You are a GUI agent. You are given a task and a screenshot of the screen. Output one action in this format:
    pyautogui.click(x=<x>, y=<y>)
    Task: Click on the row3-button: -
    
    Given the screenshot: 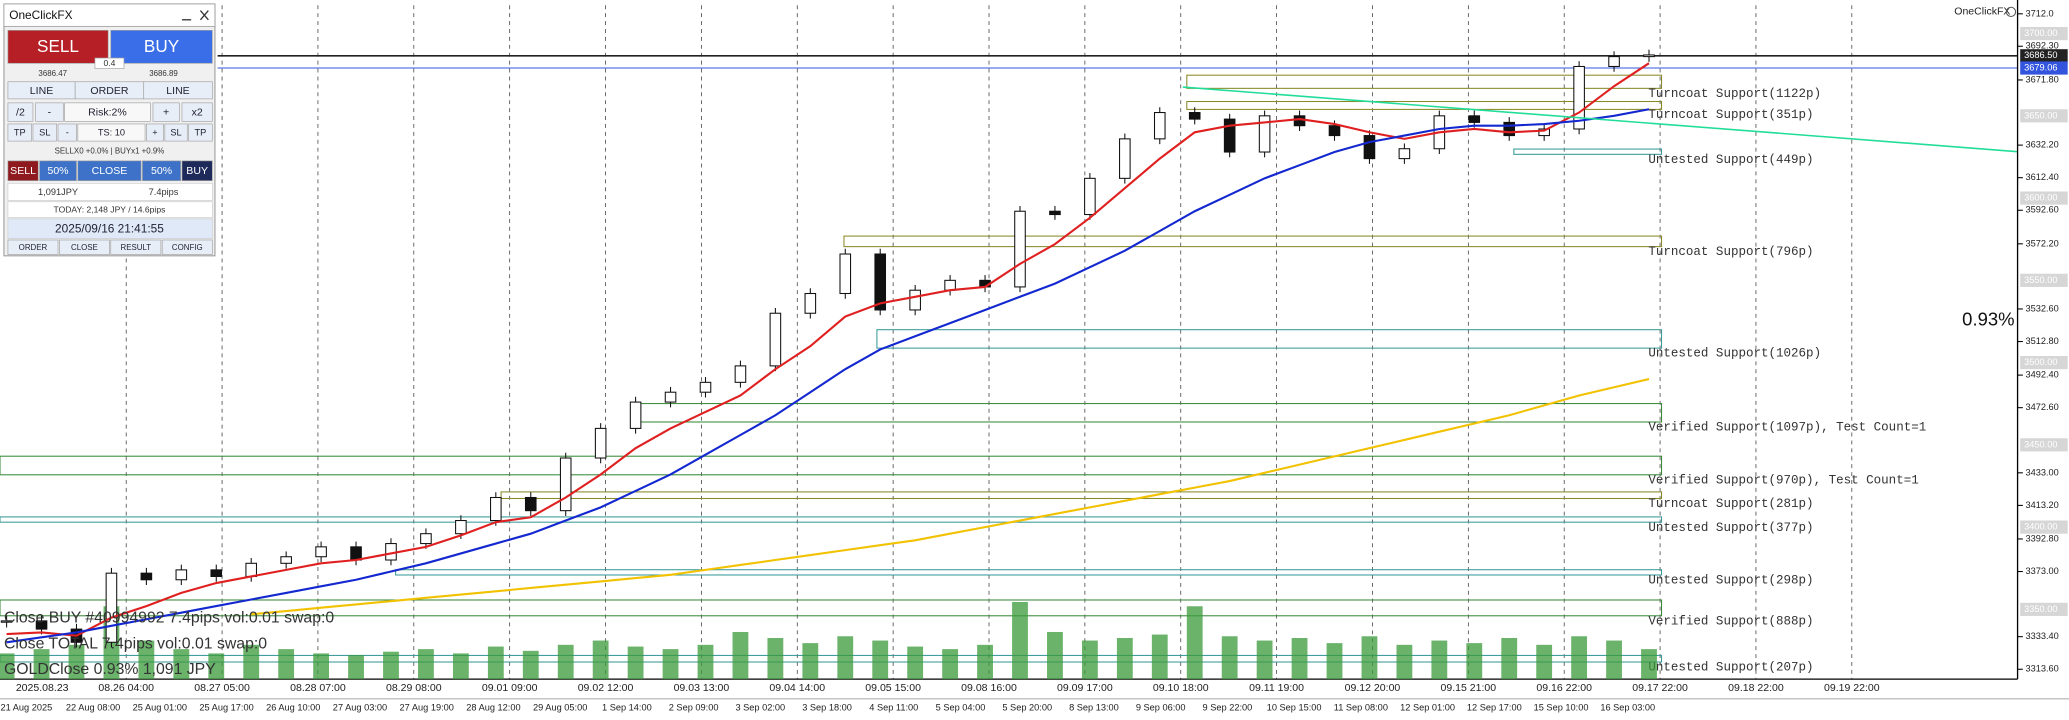 What is the action you would take?
    pyautogui.click(x=67, y=133)
    